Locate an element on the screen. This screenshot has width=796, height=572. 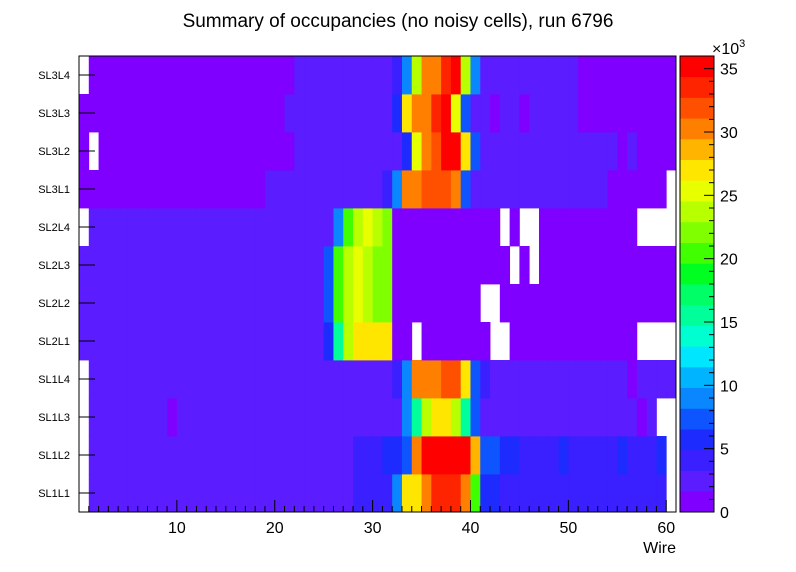
color-scale: 0 5 10 15 20 25 30 35 is located at coordinates (708, 288).